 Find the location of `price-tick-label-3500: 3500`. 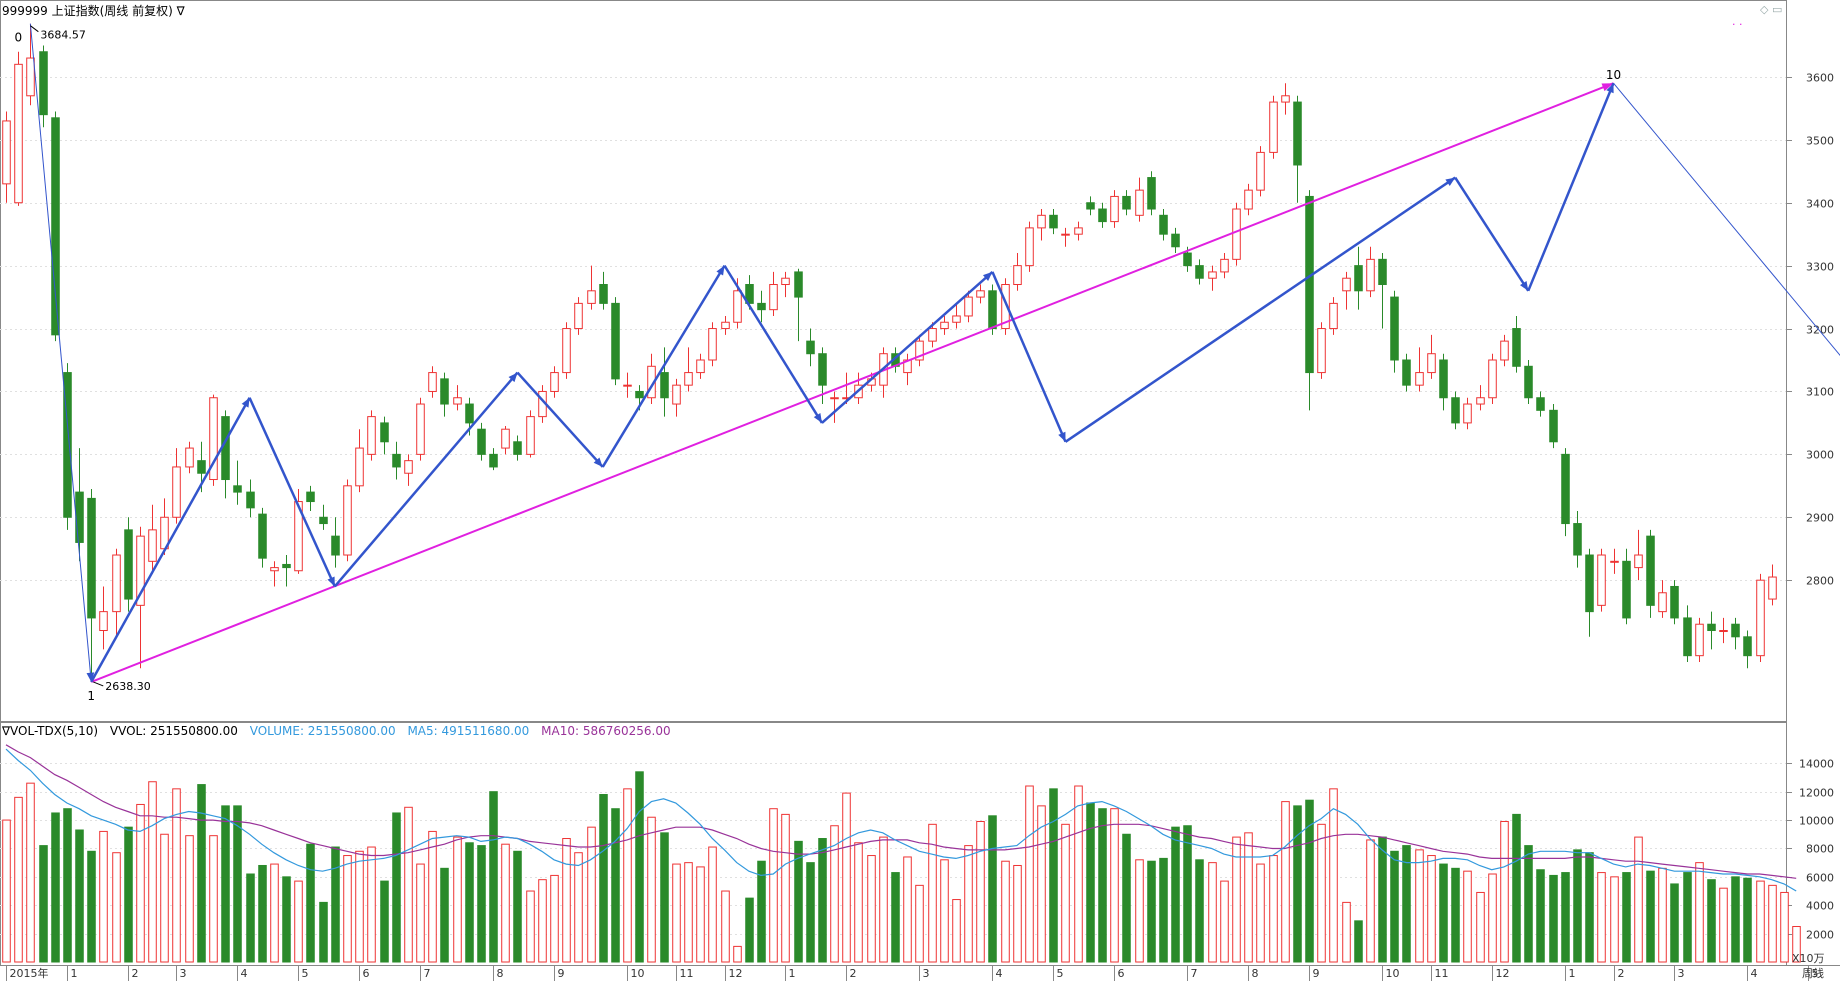

price-tick-label-3500: 3500 is located at coordinates (1820, 141).